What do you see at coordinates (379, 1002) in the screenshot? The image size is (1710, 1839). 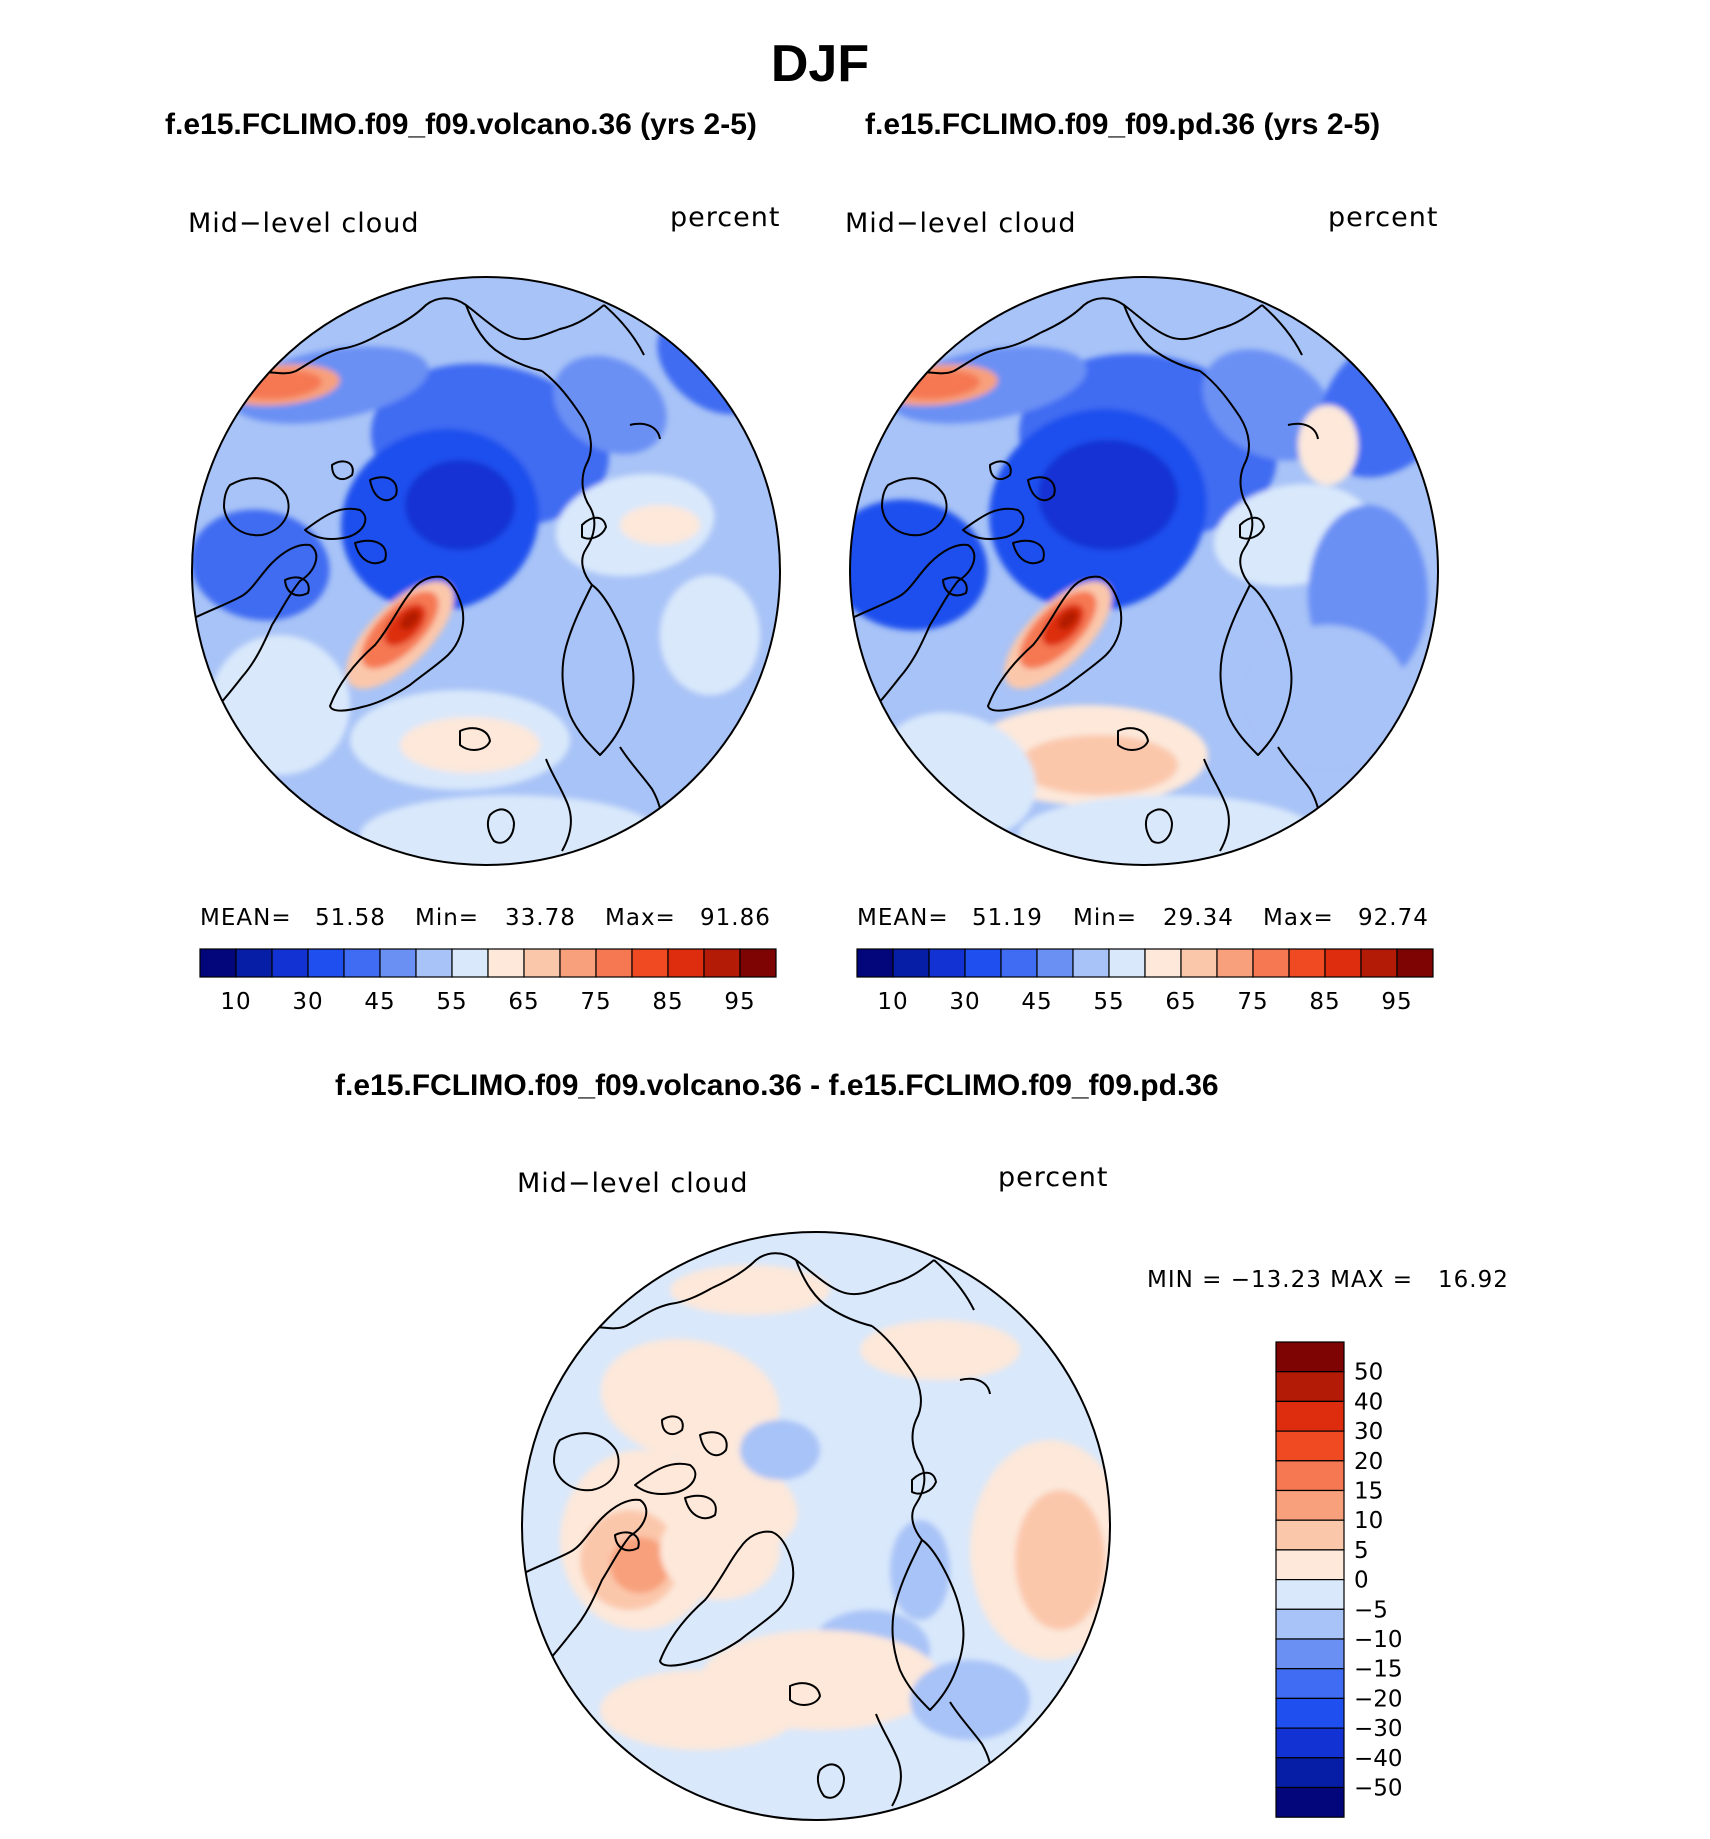 I see `panel1-colorbar-tick-label: 45` at bounding box center [379, 1002].